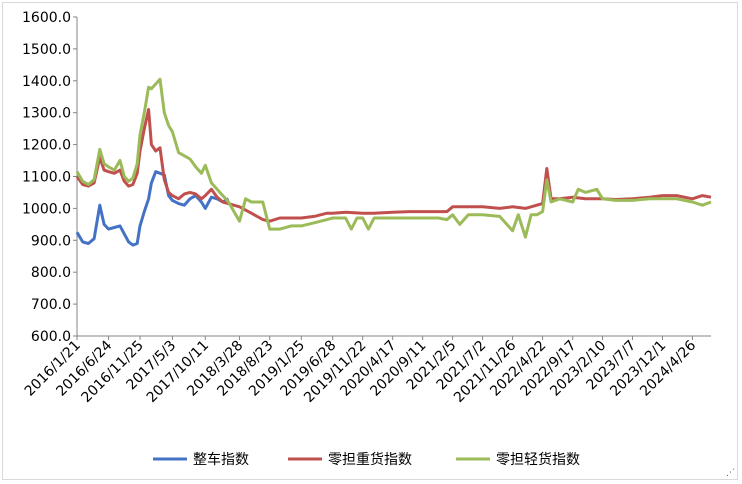  I want to click on y-tick-label: 900.0, so click(51, 241).